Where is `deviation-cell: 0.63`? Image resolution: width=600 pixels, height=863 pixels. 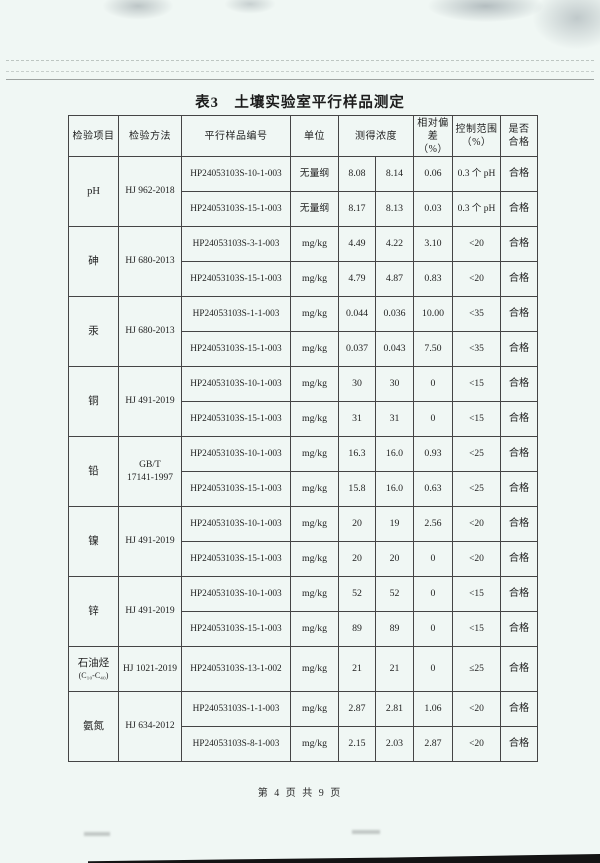
deviation-cell: 0.63 is located at coordinates (433, 489).